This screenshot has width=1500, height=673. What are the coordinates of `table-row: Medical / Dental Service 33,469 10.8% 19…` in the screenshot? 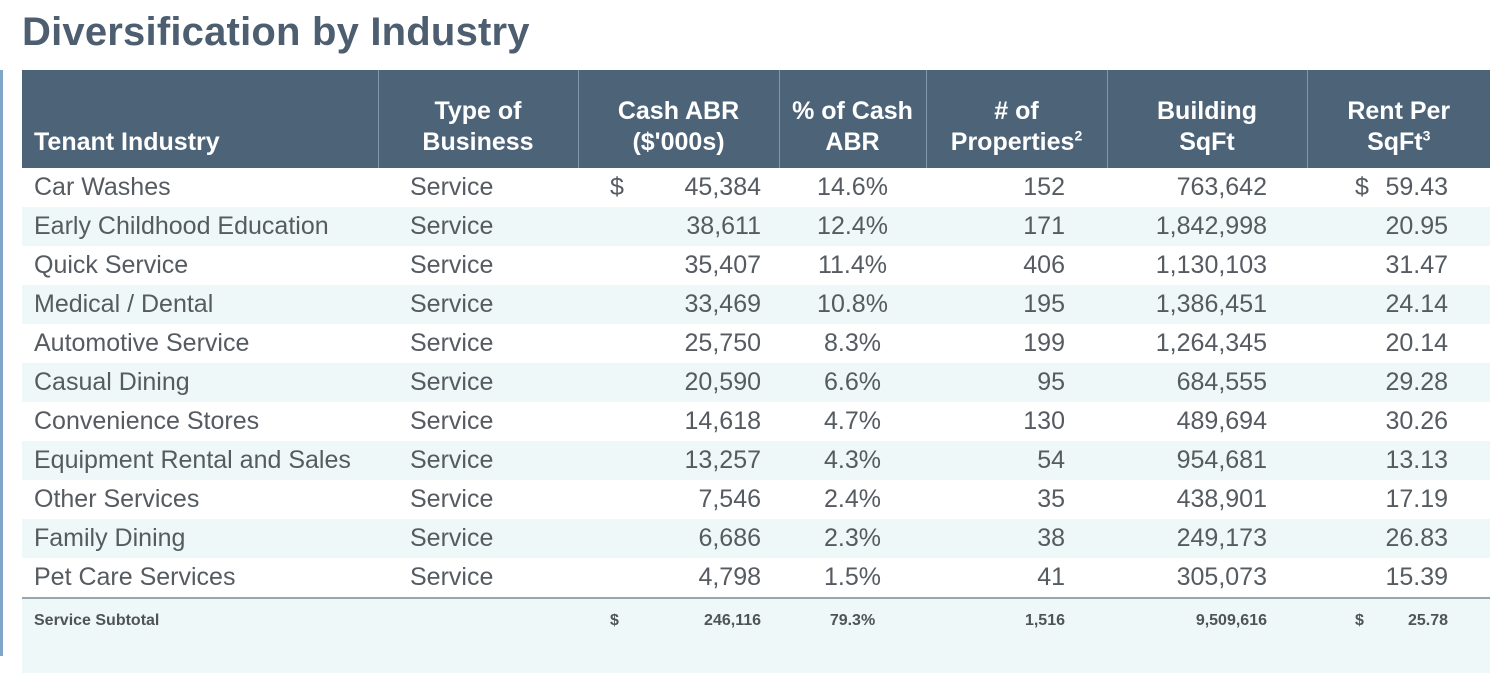 It's located at (756, 304).